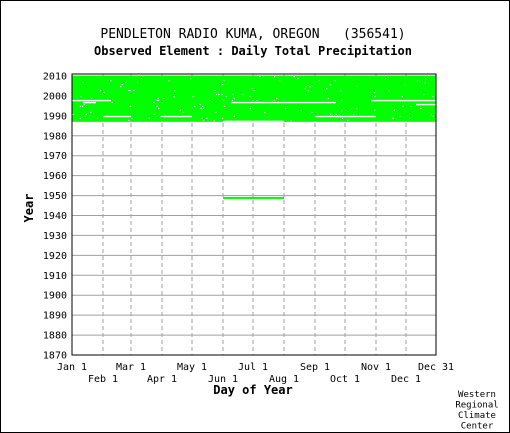  I want to click on x-tick-label: Mar 1, so click(131, 367).